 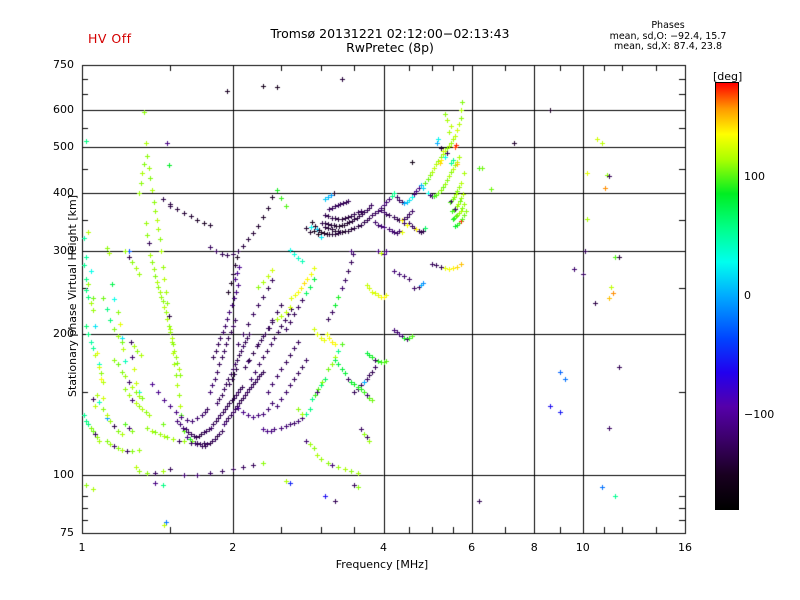 What do you see at coordinates (472, 547) in the screenshot?
I see `x-tick-label-6: 6` at bounding box center [472, 547].